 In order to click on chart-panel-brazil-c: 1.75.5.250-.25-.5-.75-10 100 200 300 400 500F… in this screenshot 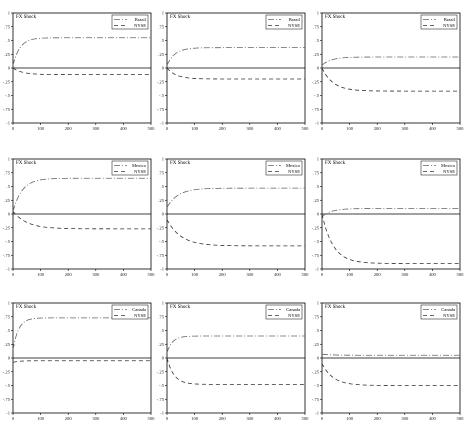, I will do `click(388, 71)`.